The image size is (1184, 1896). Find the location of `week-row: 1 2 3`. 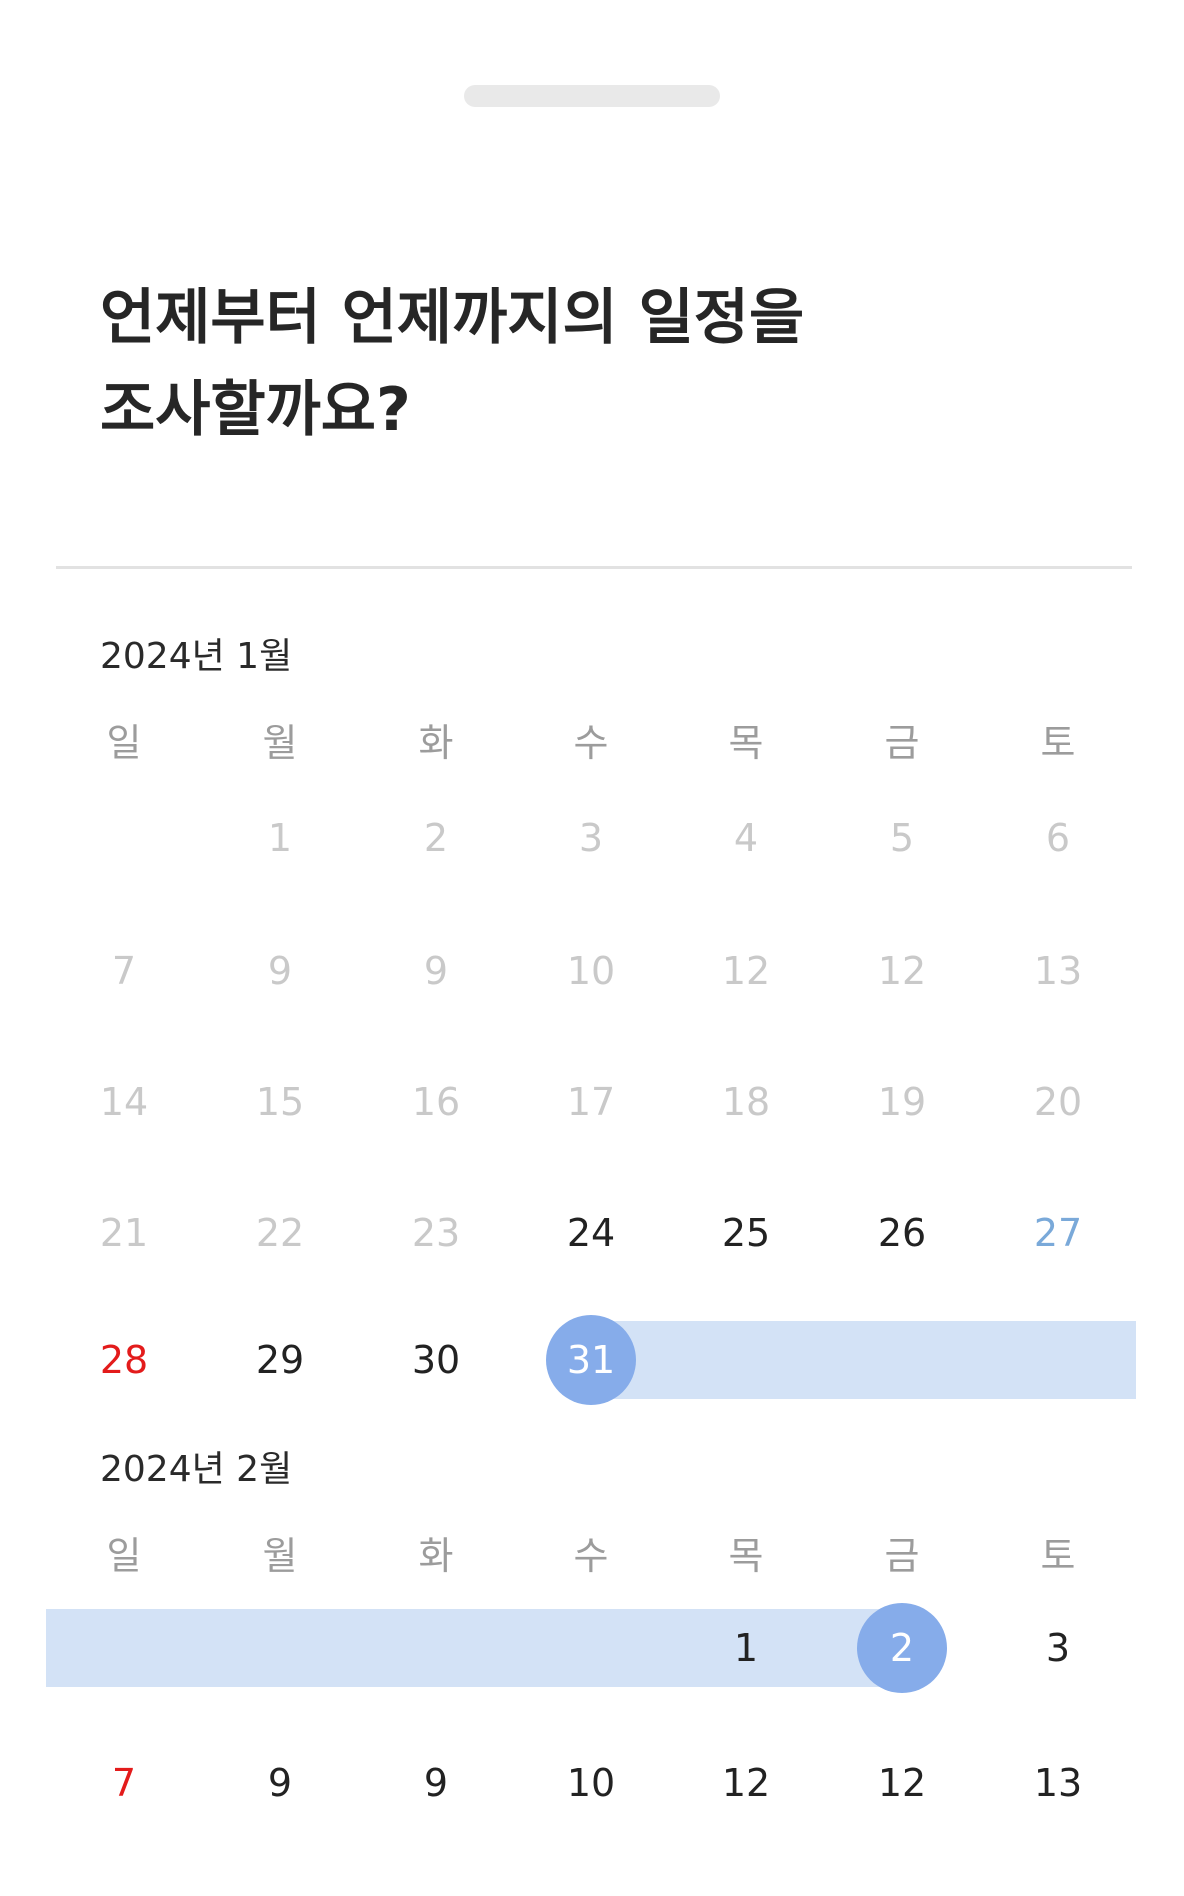

week-row: 1 2 3 is located at coordinates (591, 1648).